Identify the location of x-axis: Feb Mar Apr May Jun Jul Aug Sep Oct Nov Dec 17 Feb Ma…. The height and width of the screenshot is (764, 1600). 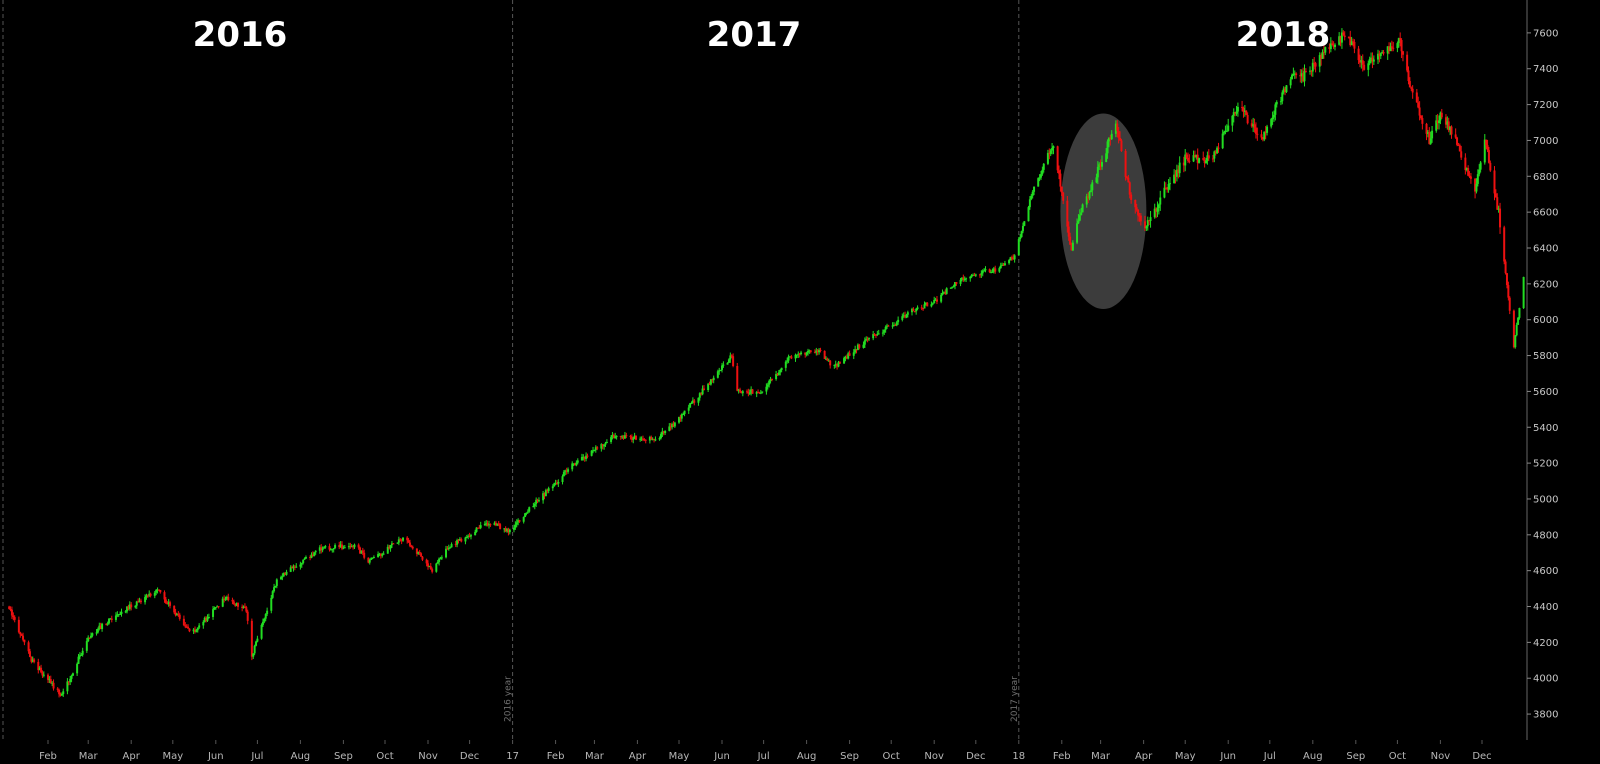
(765, 751).